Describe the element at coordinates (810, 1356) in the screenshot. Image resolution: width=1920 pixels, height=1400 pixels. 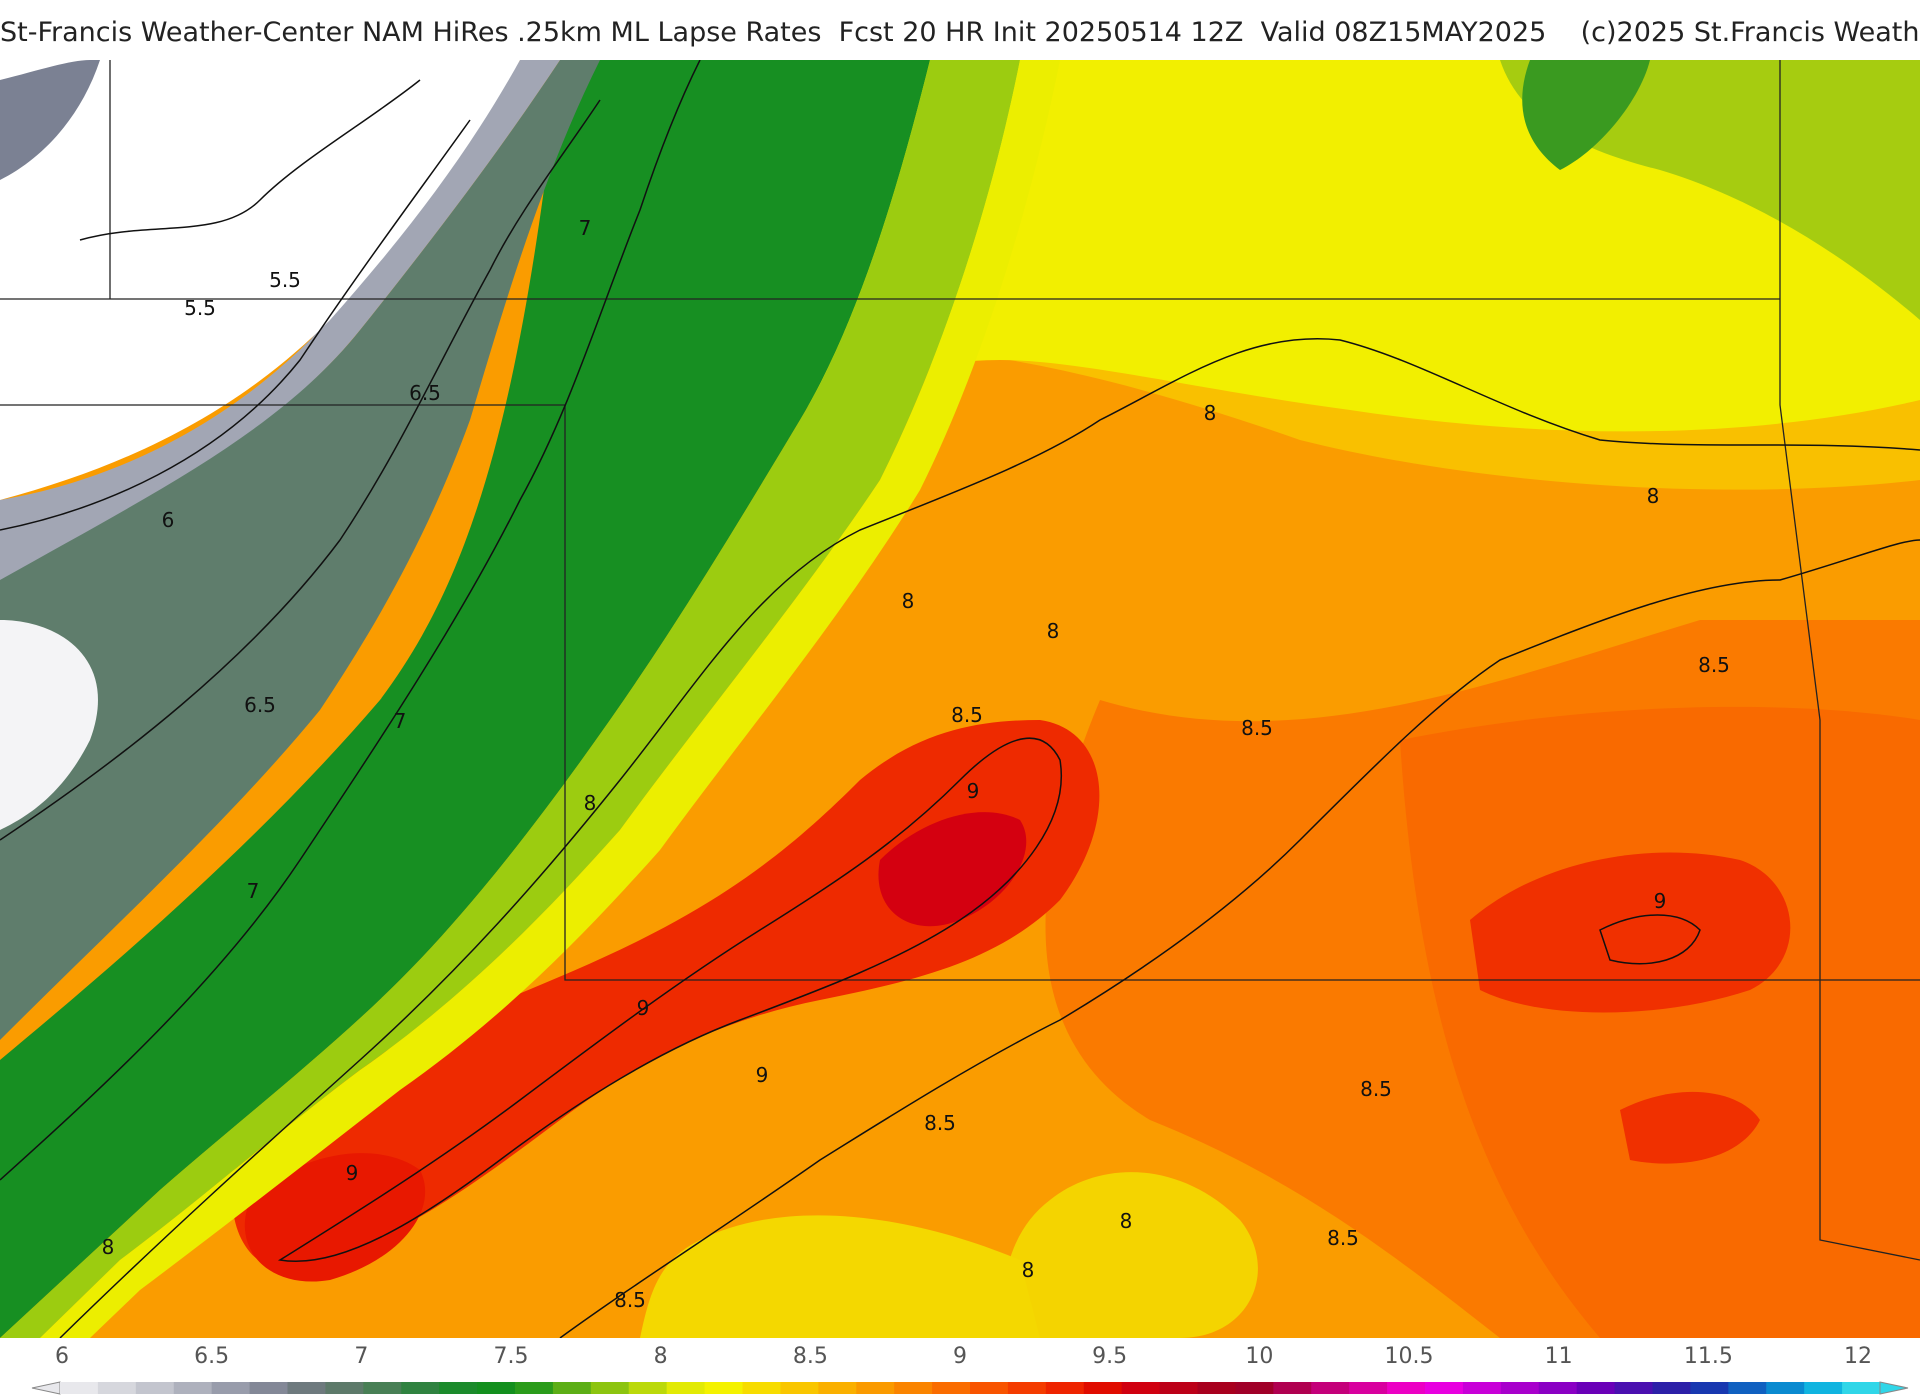
I see `colorbar-tick-label: 8.5` at that location.